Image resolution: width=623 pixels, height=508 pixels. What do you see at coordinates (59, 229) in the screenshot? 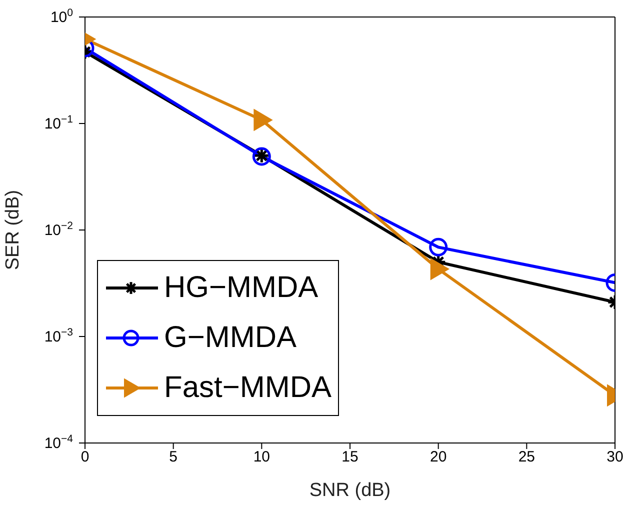
I see `y-tick-label: 10$^{−2}$` at bounding box center [59, 229].